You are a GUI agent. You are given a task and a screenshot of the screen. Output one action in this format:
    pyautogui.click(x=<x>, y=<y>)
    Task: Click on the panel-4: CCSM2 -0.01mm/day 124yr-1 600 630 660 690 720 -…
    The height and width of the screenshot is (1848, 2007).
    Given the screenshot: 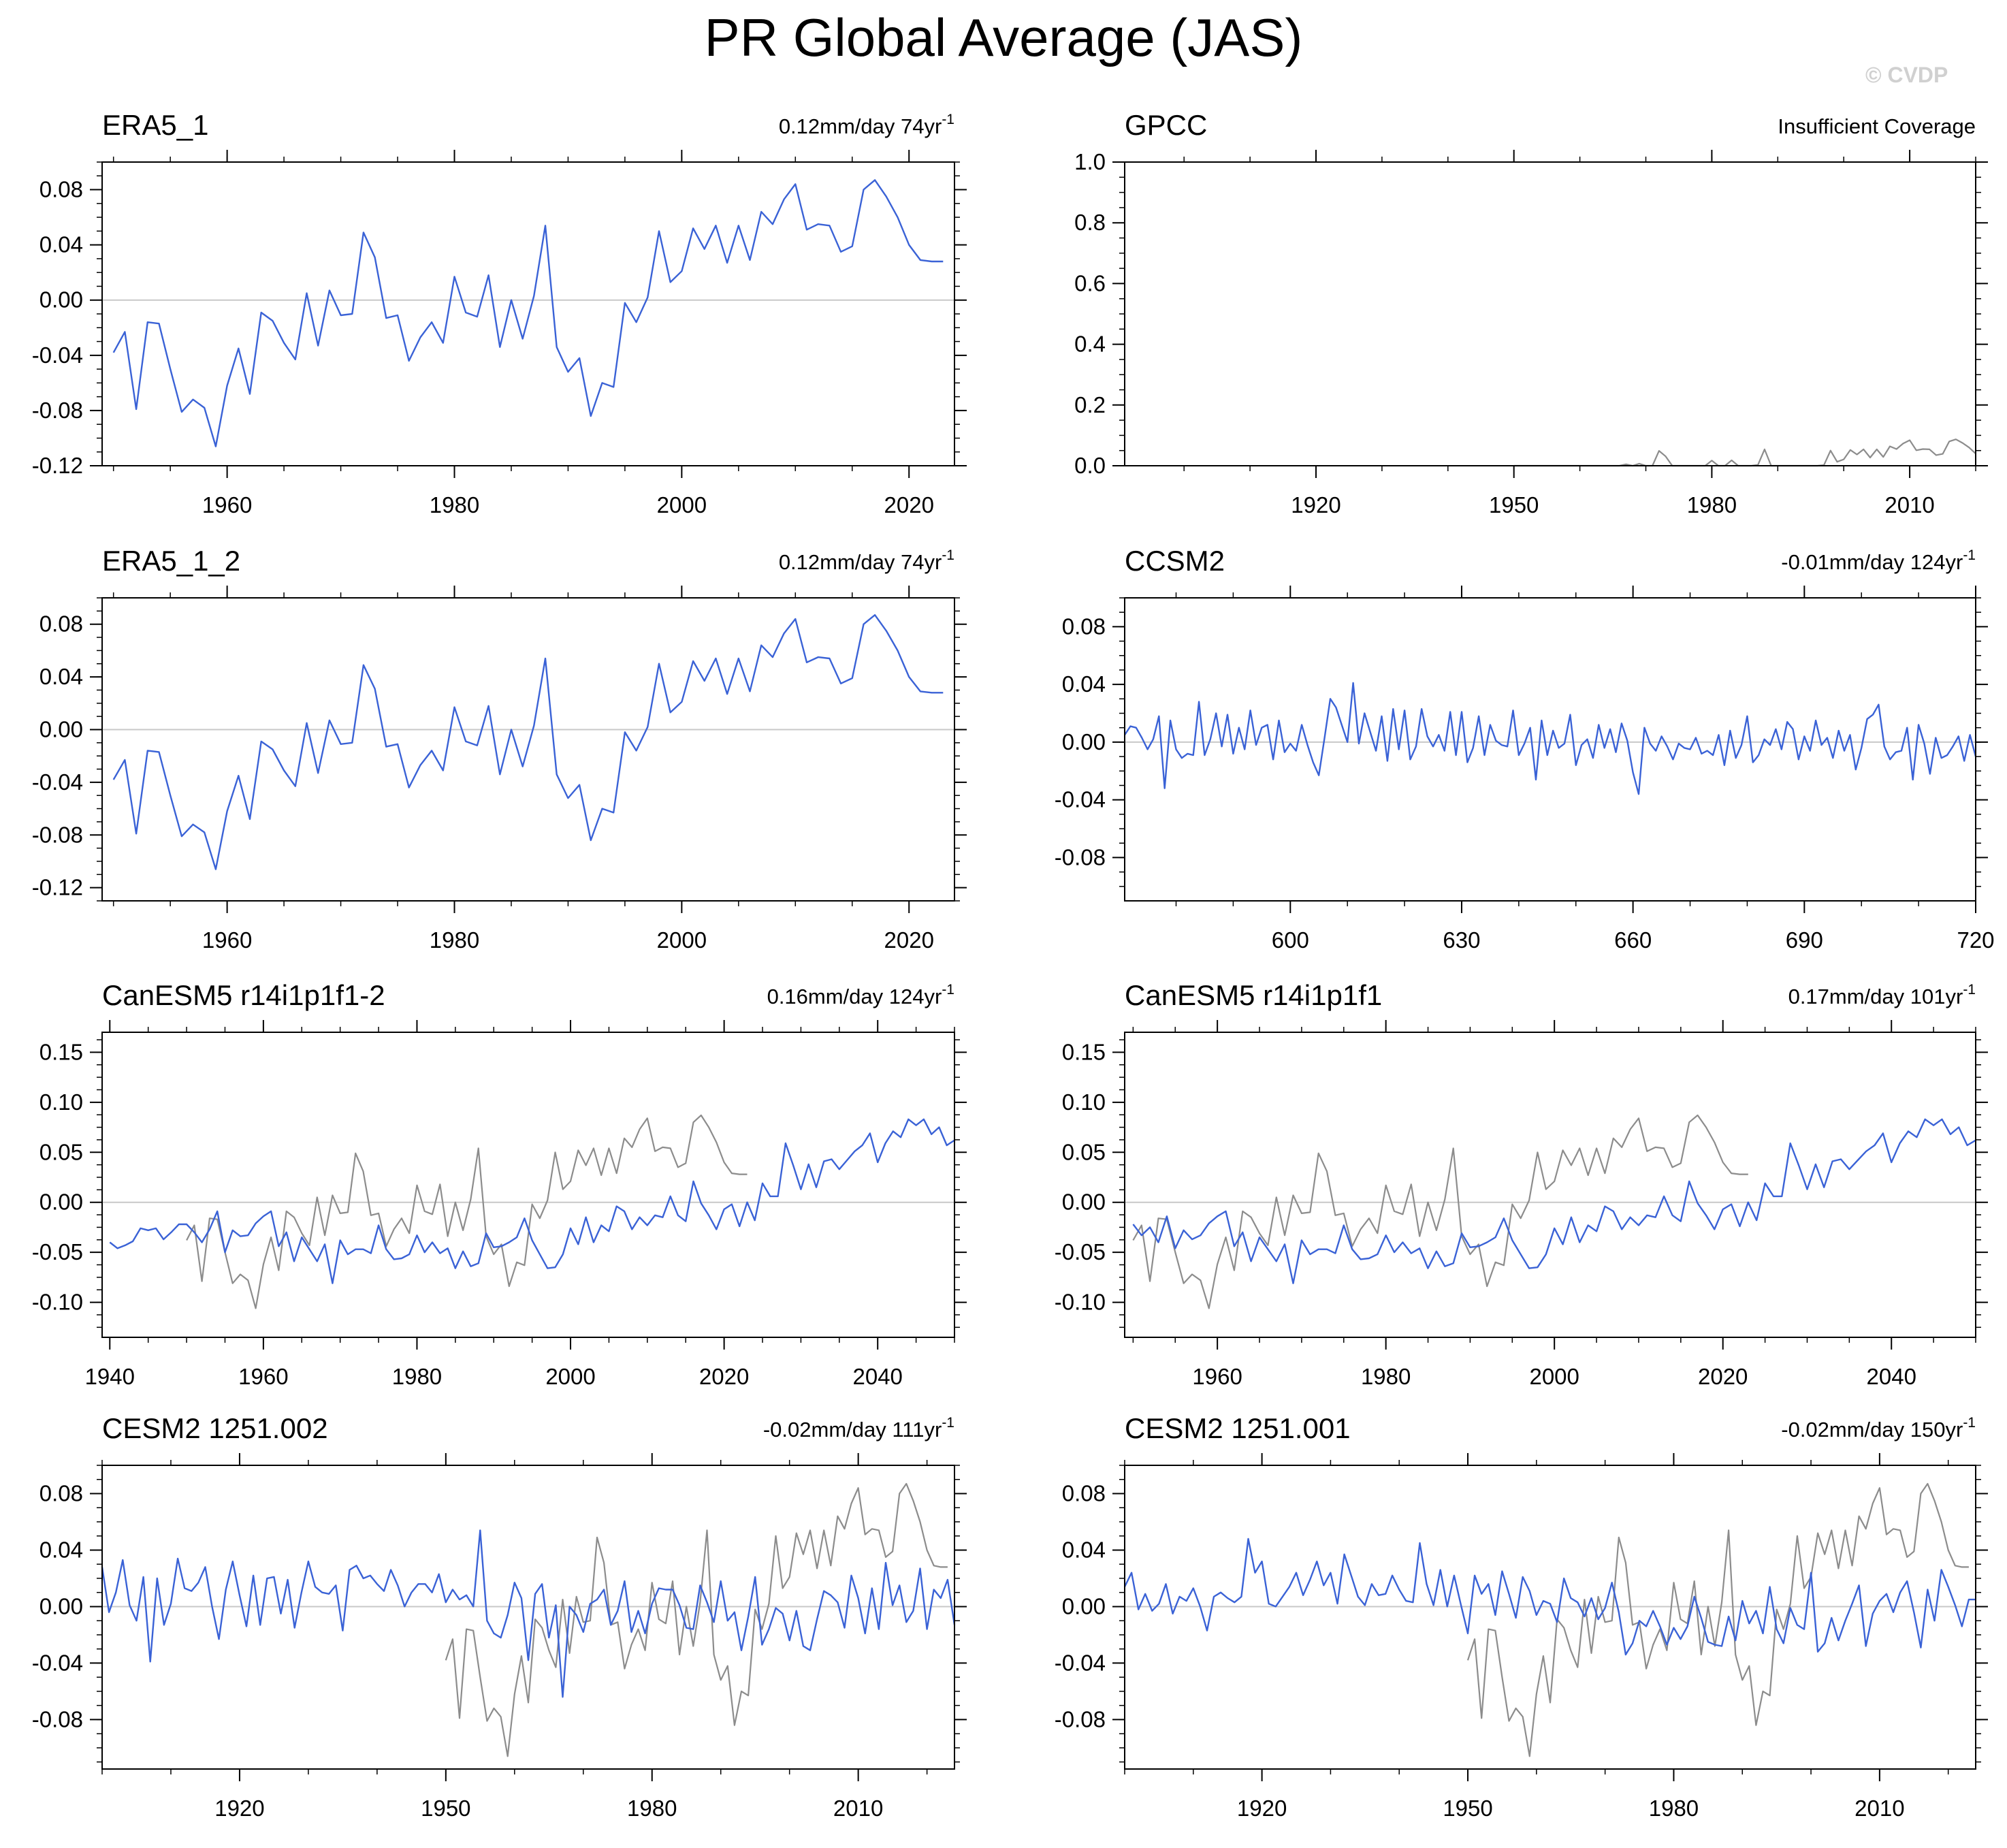 What is the action you would take?
    pyautogui.click(x=1525, y=749)
    